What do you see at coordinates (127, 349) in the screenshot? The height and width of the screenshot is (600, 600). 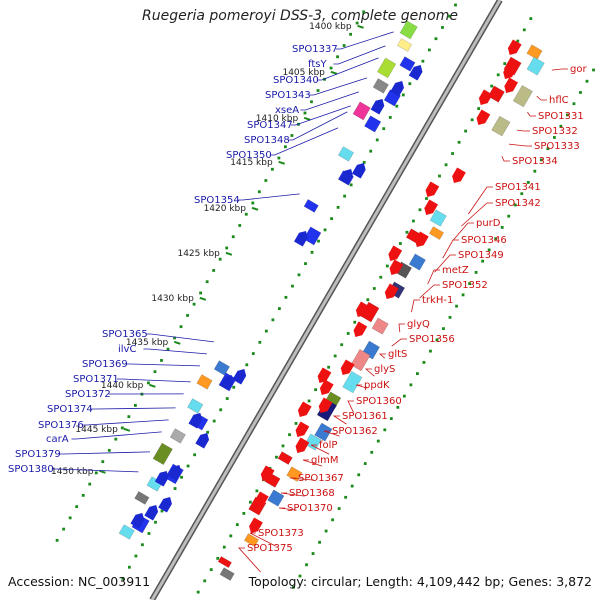 I see `left-gene-label: ilvC` at bounding box center [127, 349].